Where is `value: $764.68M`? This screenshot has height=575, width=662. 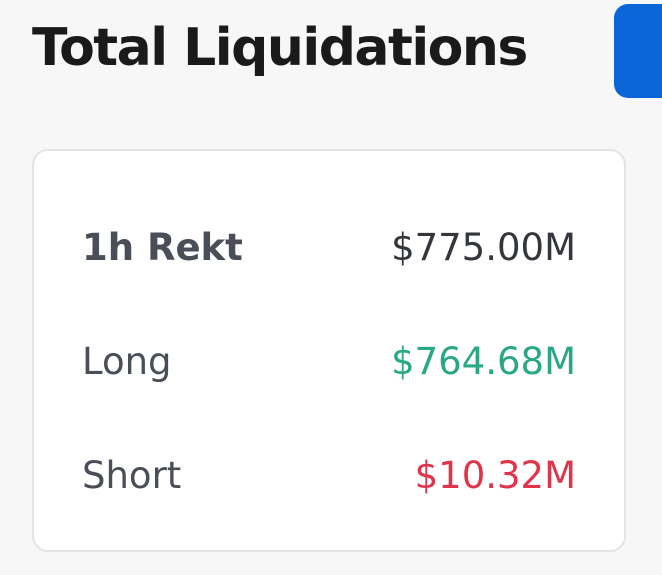 value: $764.68M is located at coordinates (483, 361).